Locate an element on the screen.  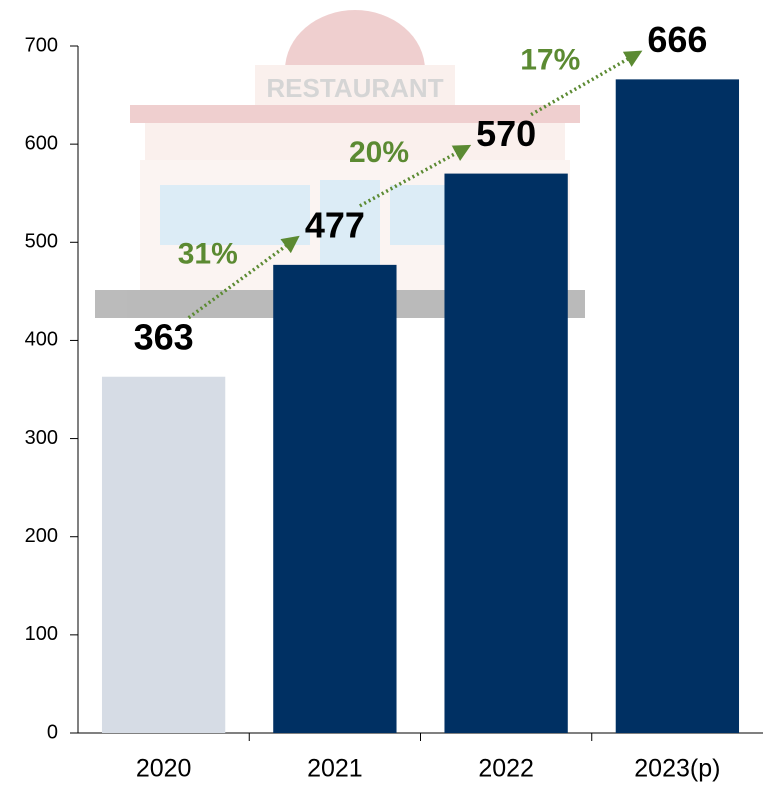
x-tick-label: 2023(p) is located at coordinates (677, 769).